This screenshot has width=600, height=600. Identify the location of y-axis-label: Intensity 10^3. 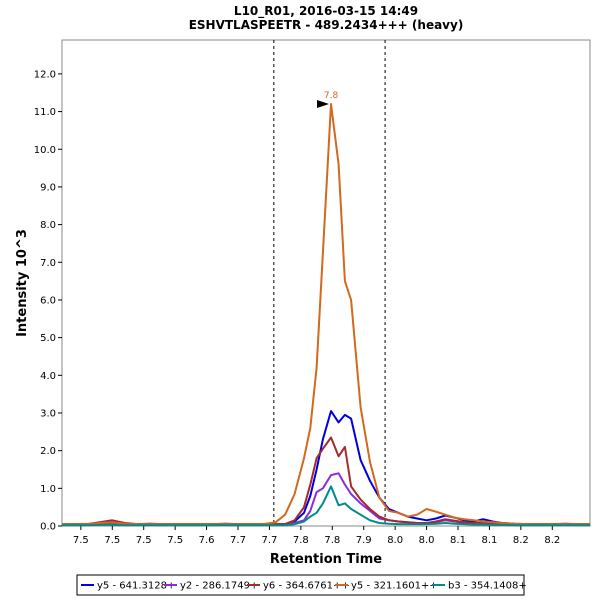
(22, 283).